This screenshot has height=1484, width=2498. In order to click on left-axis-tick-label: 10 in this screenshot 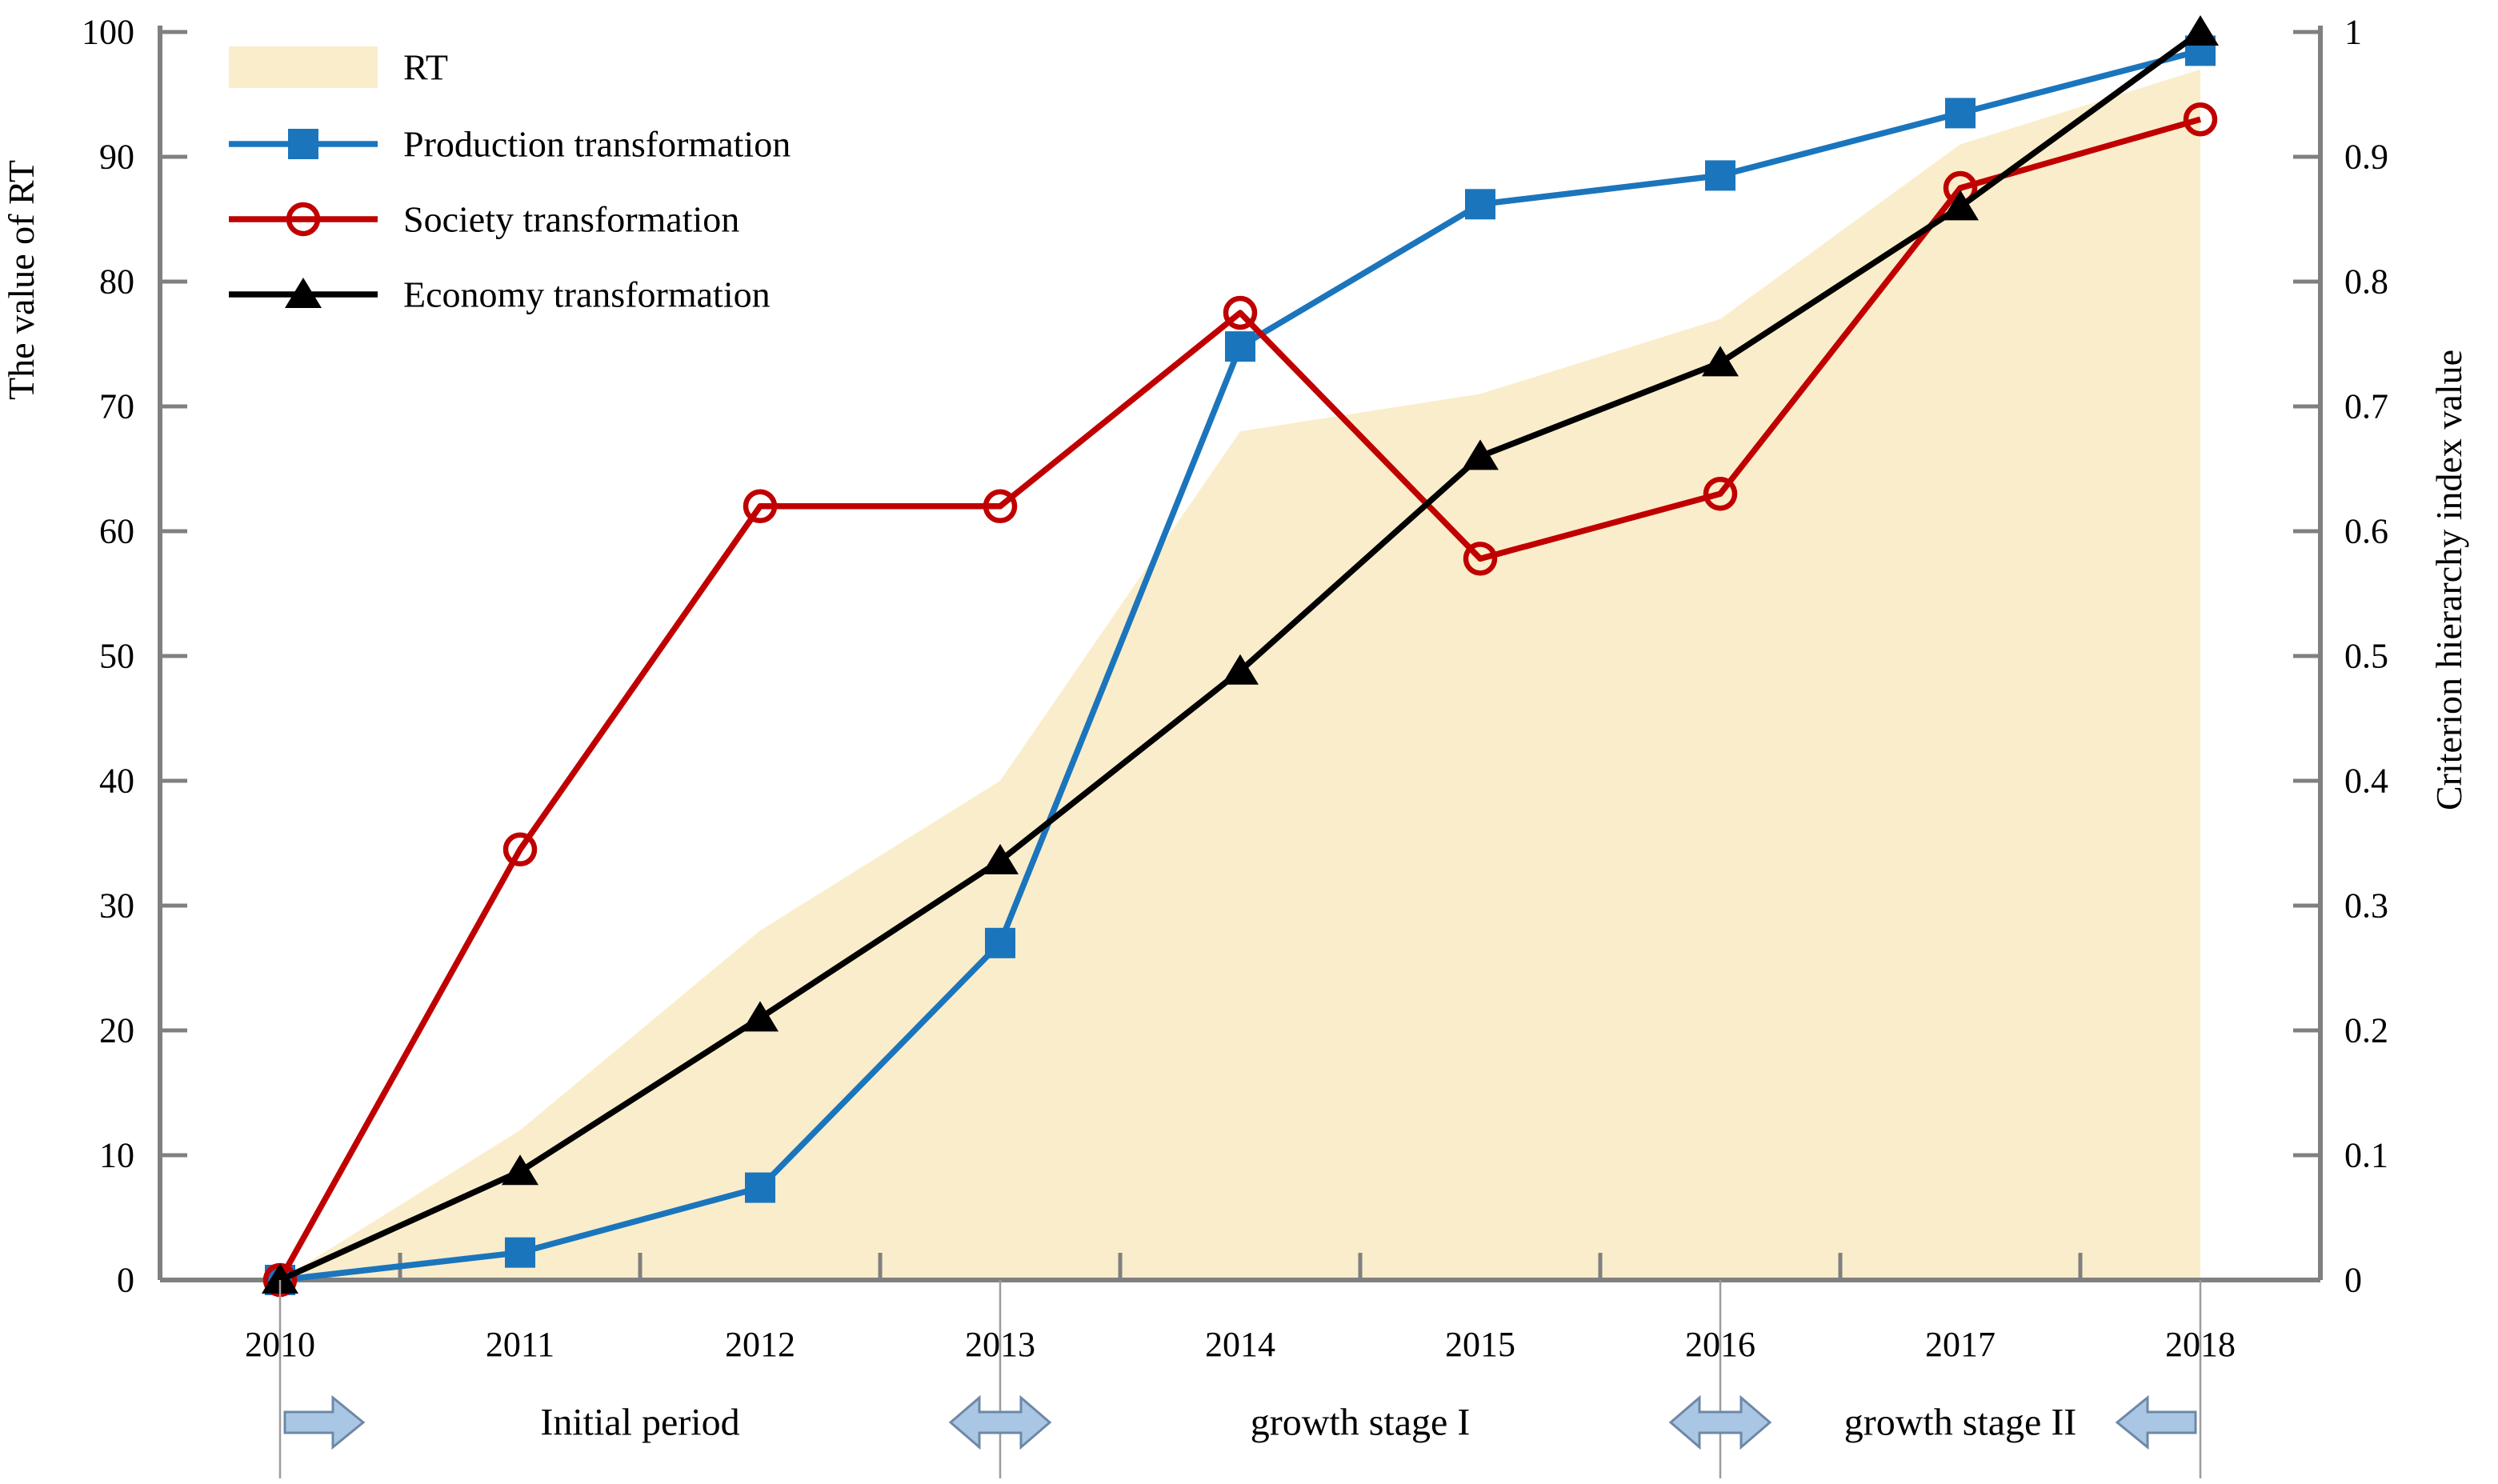, I will do `click(116, 1155)`.